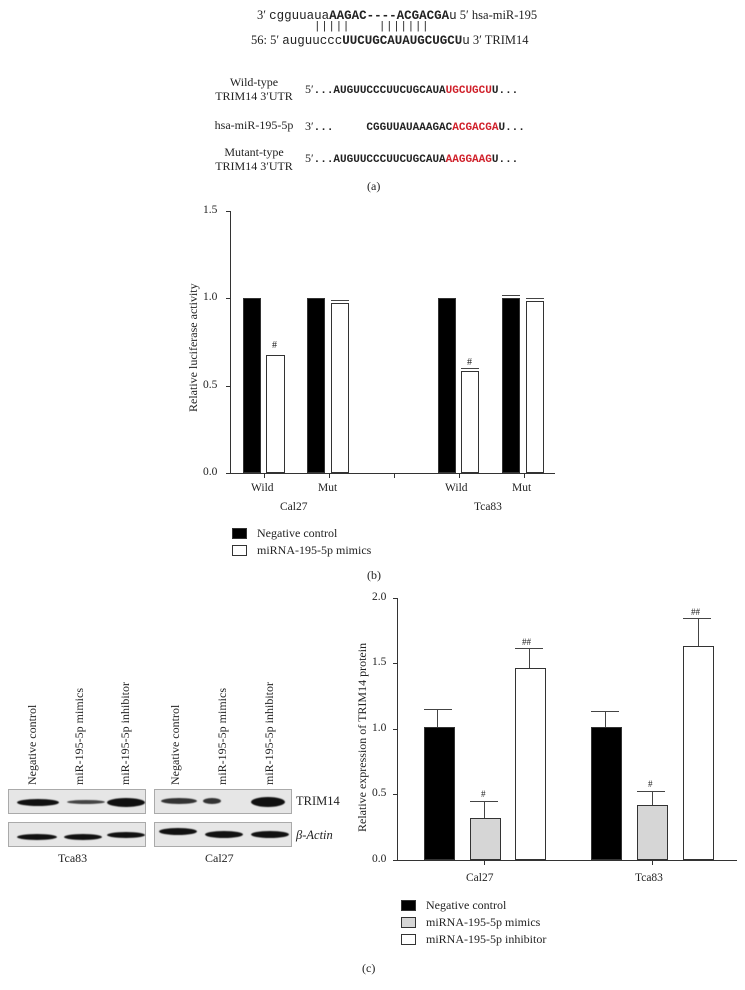 The image size is (745, 990). Describe the element at coordinates (486, 939) in the screenshot. I see `legend-label-inhibitor: miRNA-195-5p inhibitor` at that location.